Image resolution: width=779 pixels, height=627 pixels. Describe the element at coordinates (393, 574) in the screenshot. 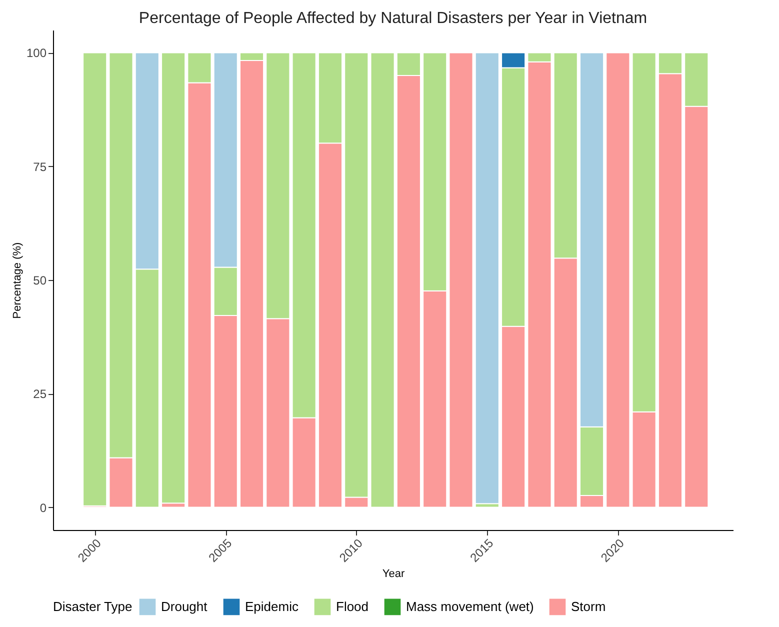

I see `x-axis-title: Year` at that location.